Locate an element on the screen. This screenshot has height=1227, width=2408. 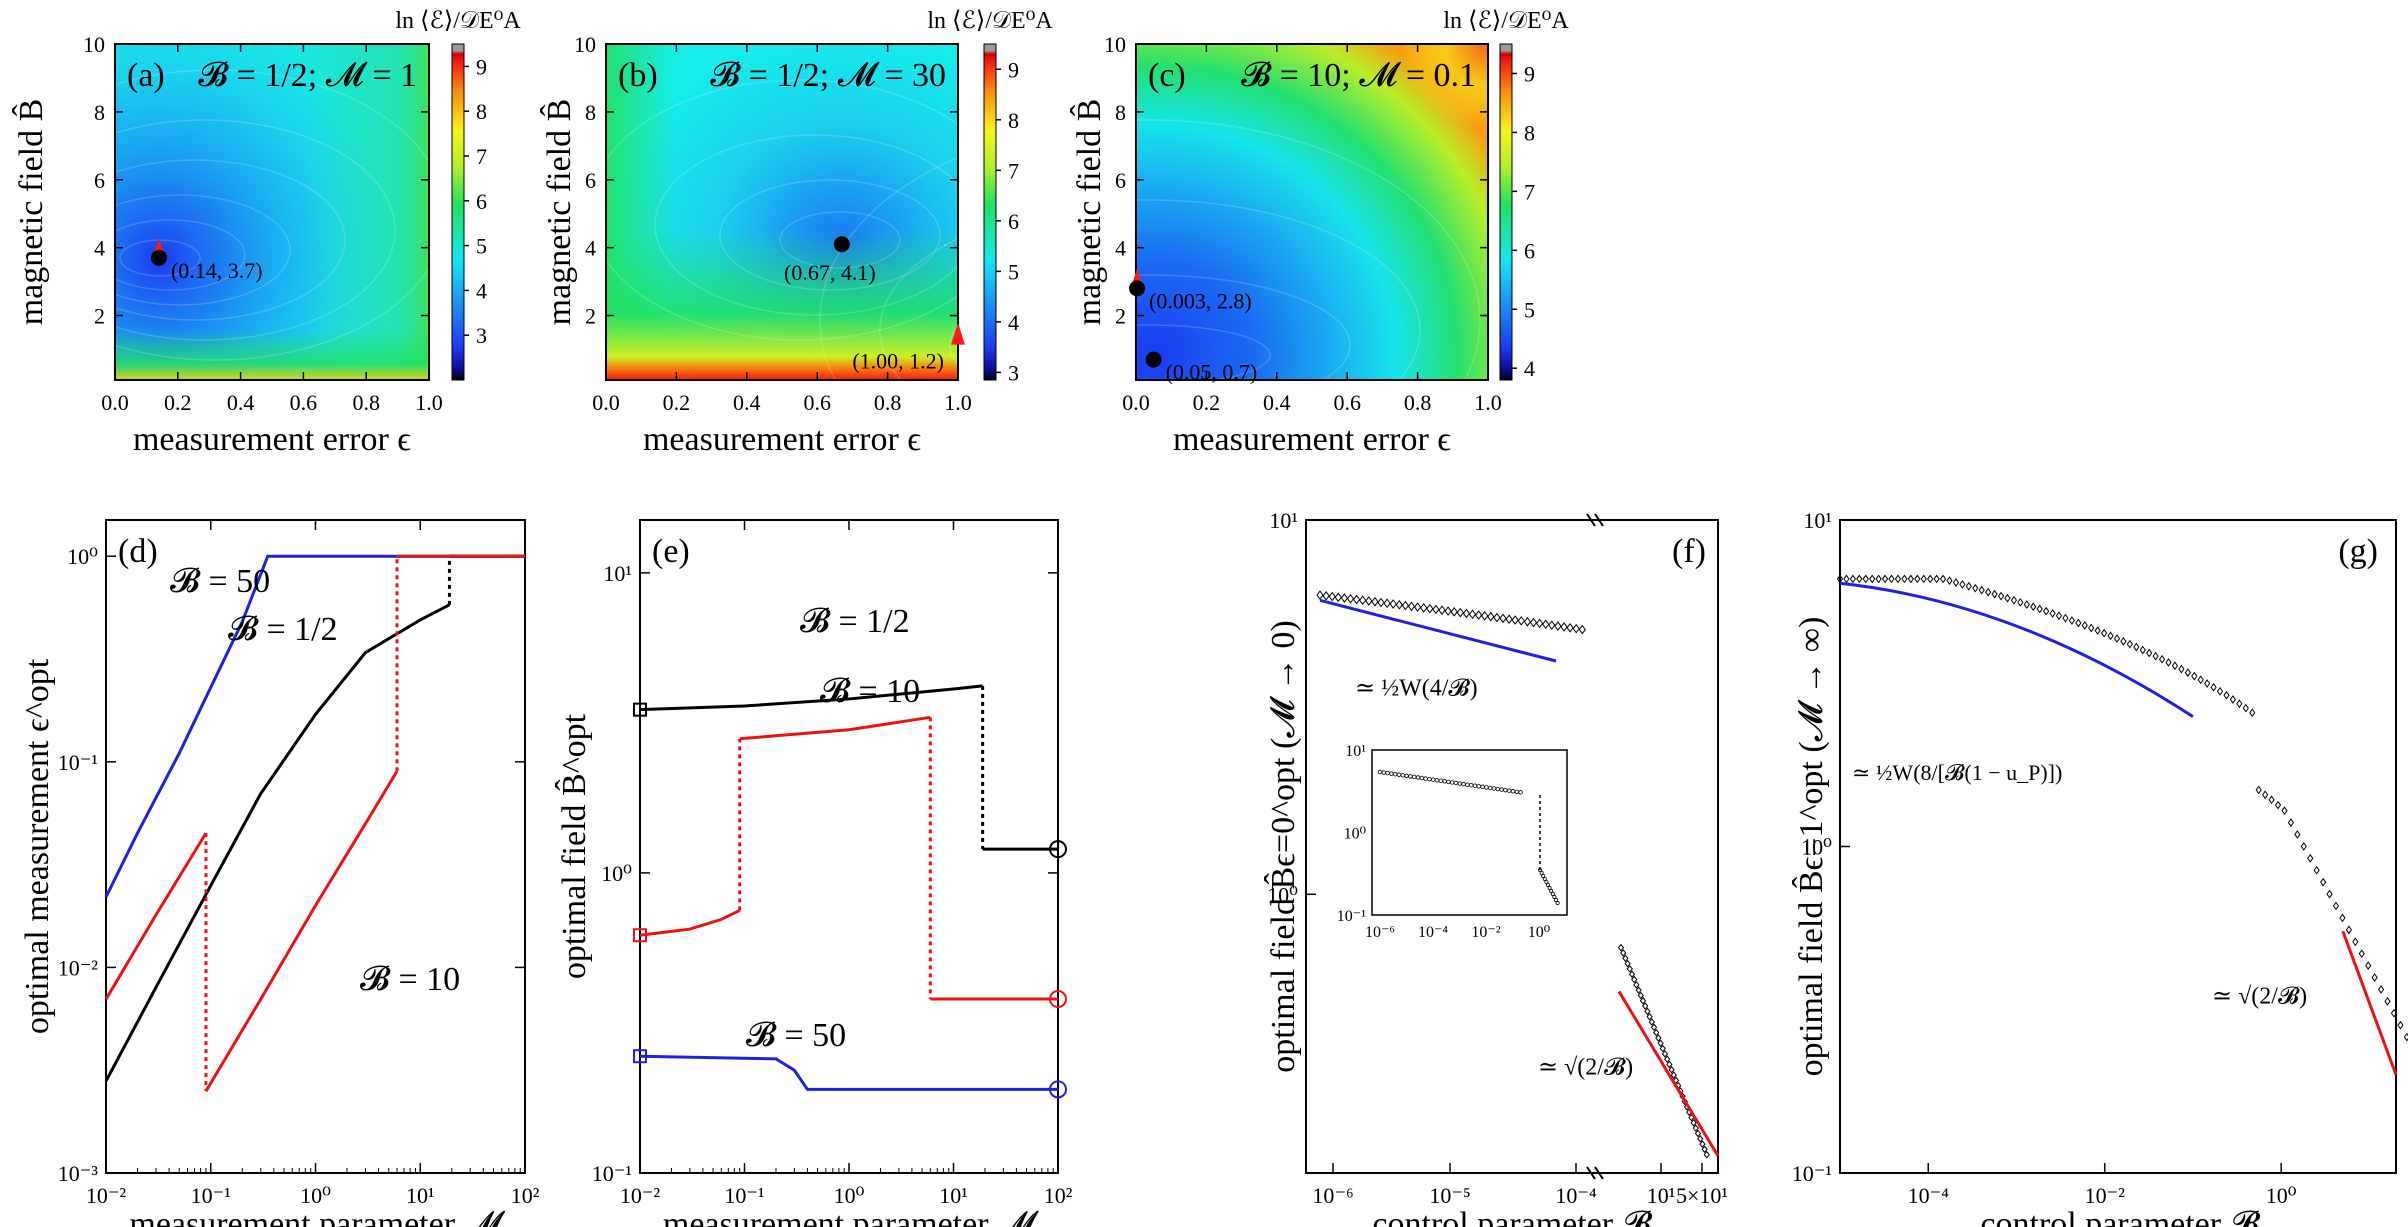
x-tick-label: 10¹ is located at coordinates (953, 1195).